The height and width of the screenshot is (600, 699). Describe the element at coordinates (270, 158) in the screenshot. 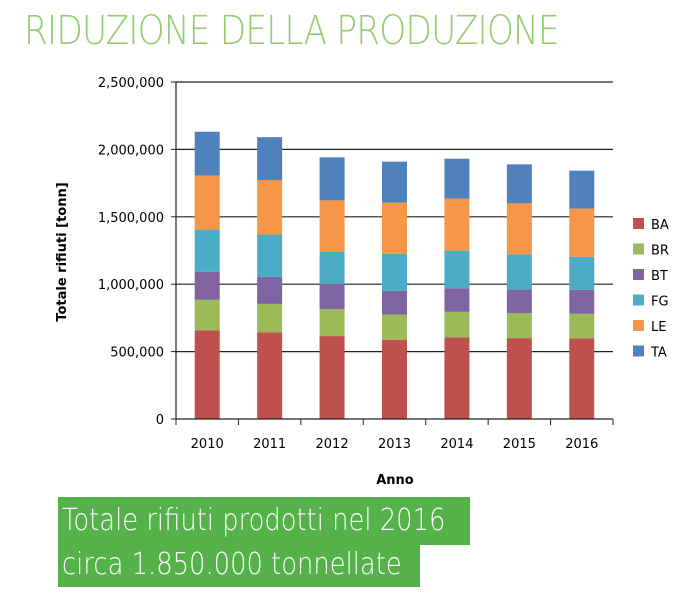

I see `bar-TA-2011` at that location.